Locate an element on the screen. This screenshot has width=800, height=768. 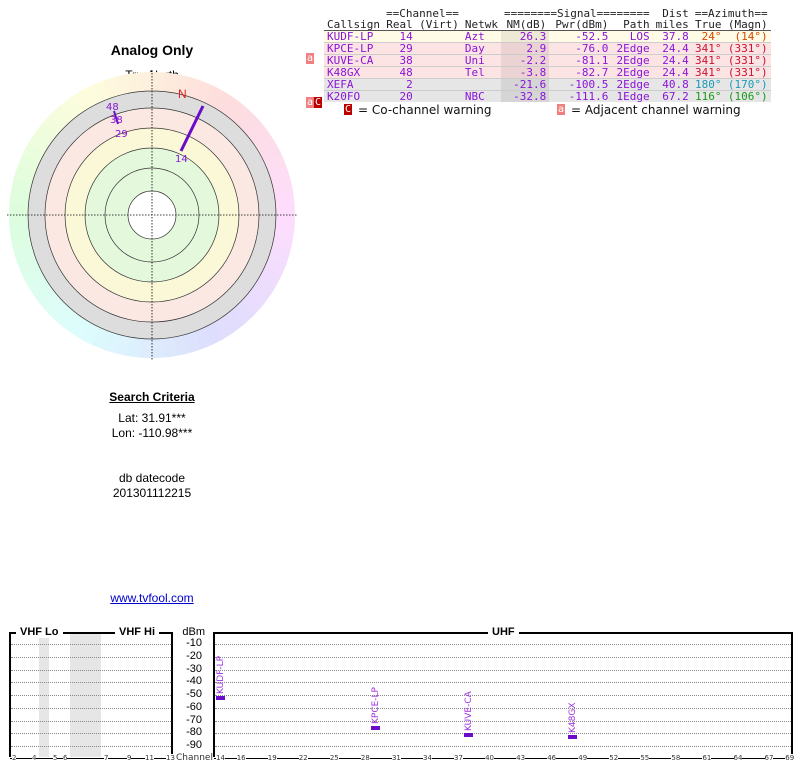
signal-line-kudf is located at coordinates (192, 128).